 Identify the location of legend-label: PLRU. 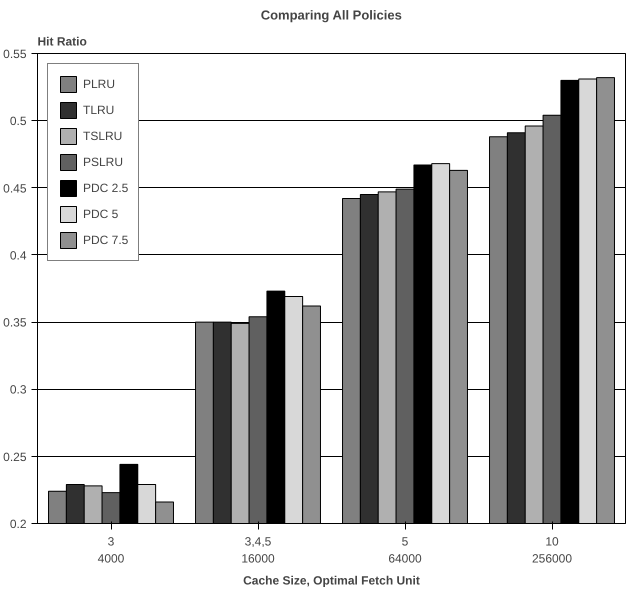
(99, 84).